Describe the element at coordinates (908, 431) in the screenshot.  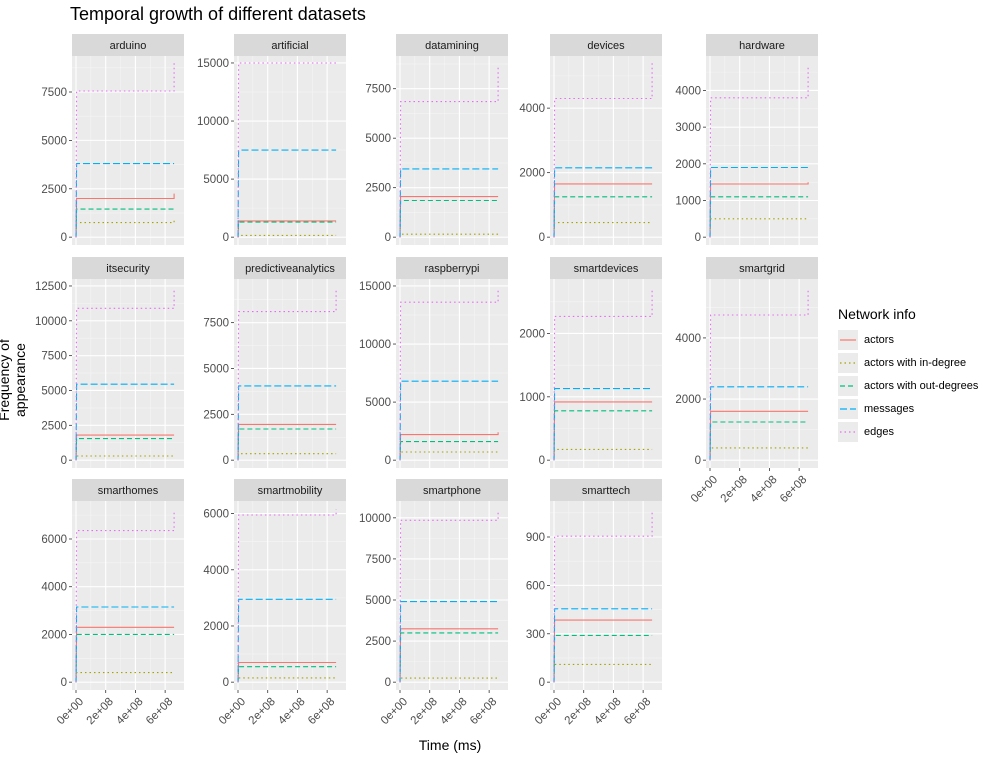
I see `legend-item: edges` at that location.